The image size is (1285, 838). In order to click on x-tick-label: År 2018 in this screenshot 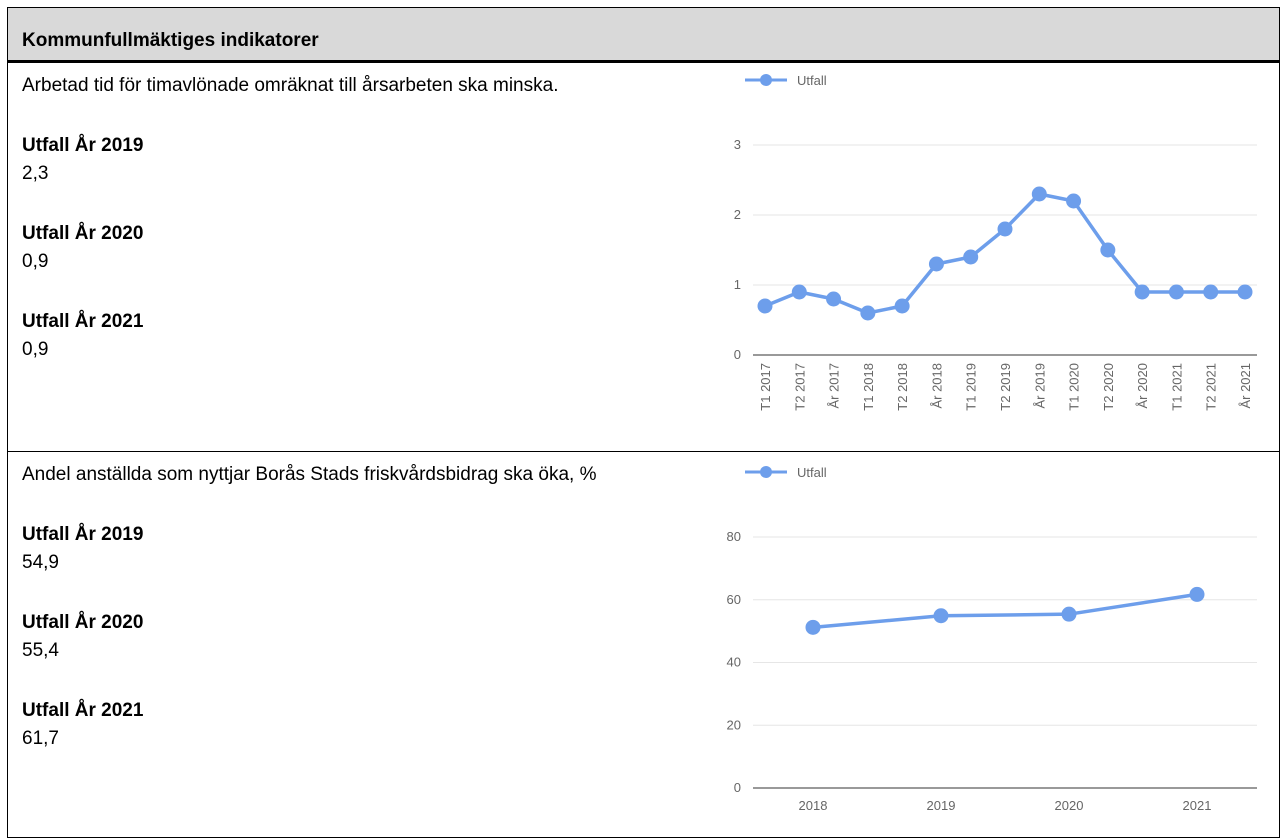, I will do `click(936, 386)`.